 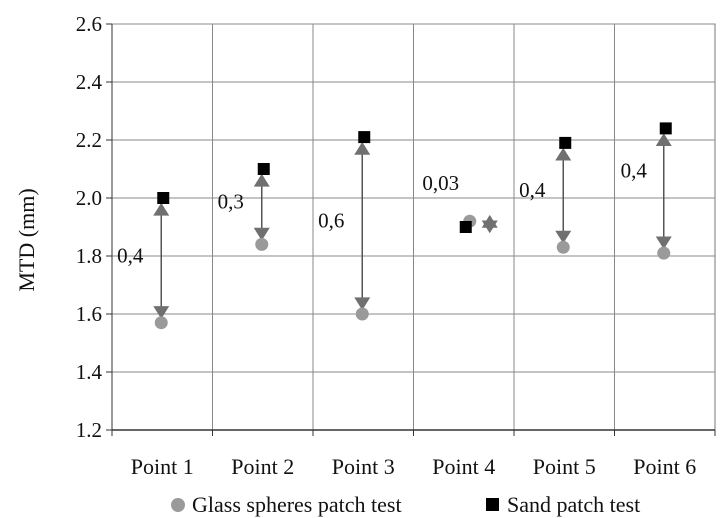 What do you see at coordinates (89, 82) in the screenshot?
I see `y-tick-label: 2.4` at bounding box center [89, 82].